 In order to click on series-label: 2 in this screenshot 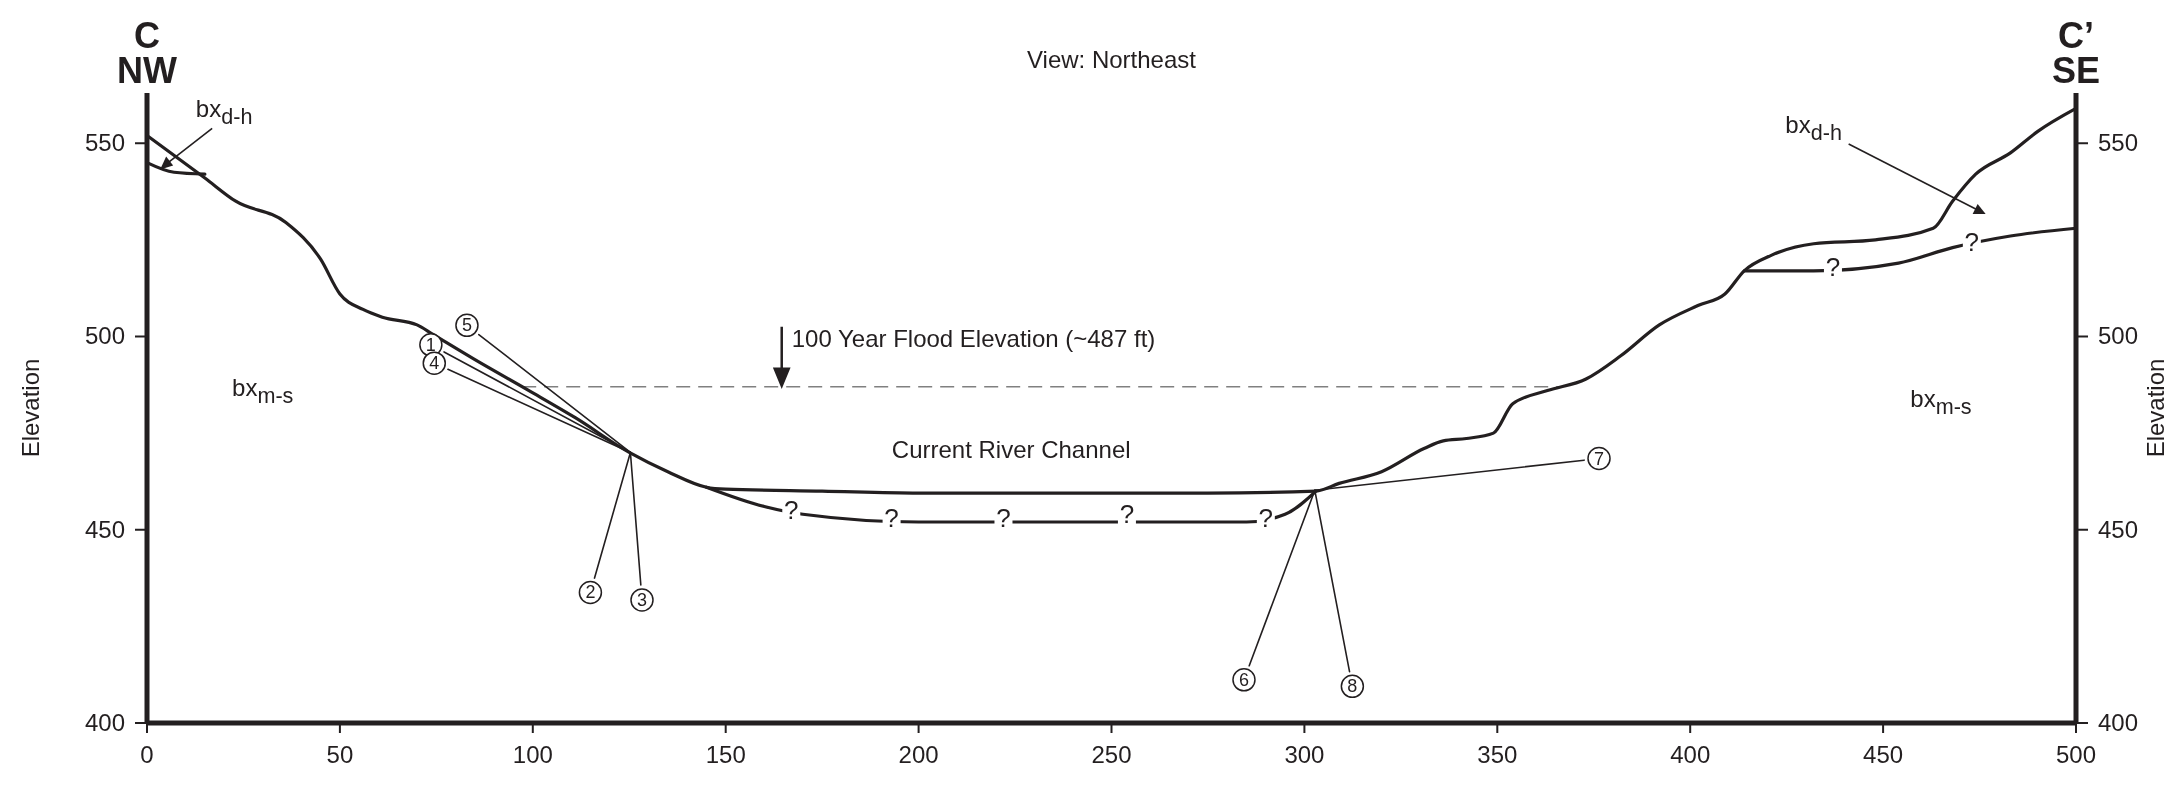, I will do `click(590, 592)`.